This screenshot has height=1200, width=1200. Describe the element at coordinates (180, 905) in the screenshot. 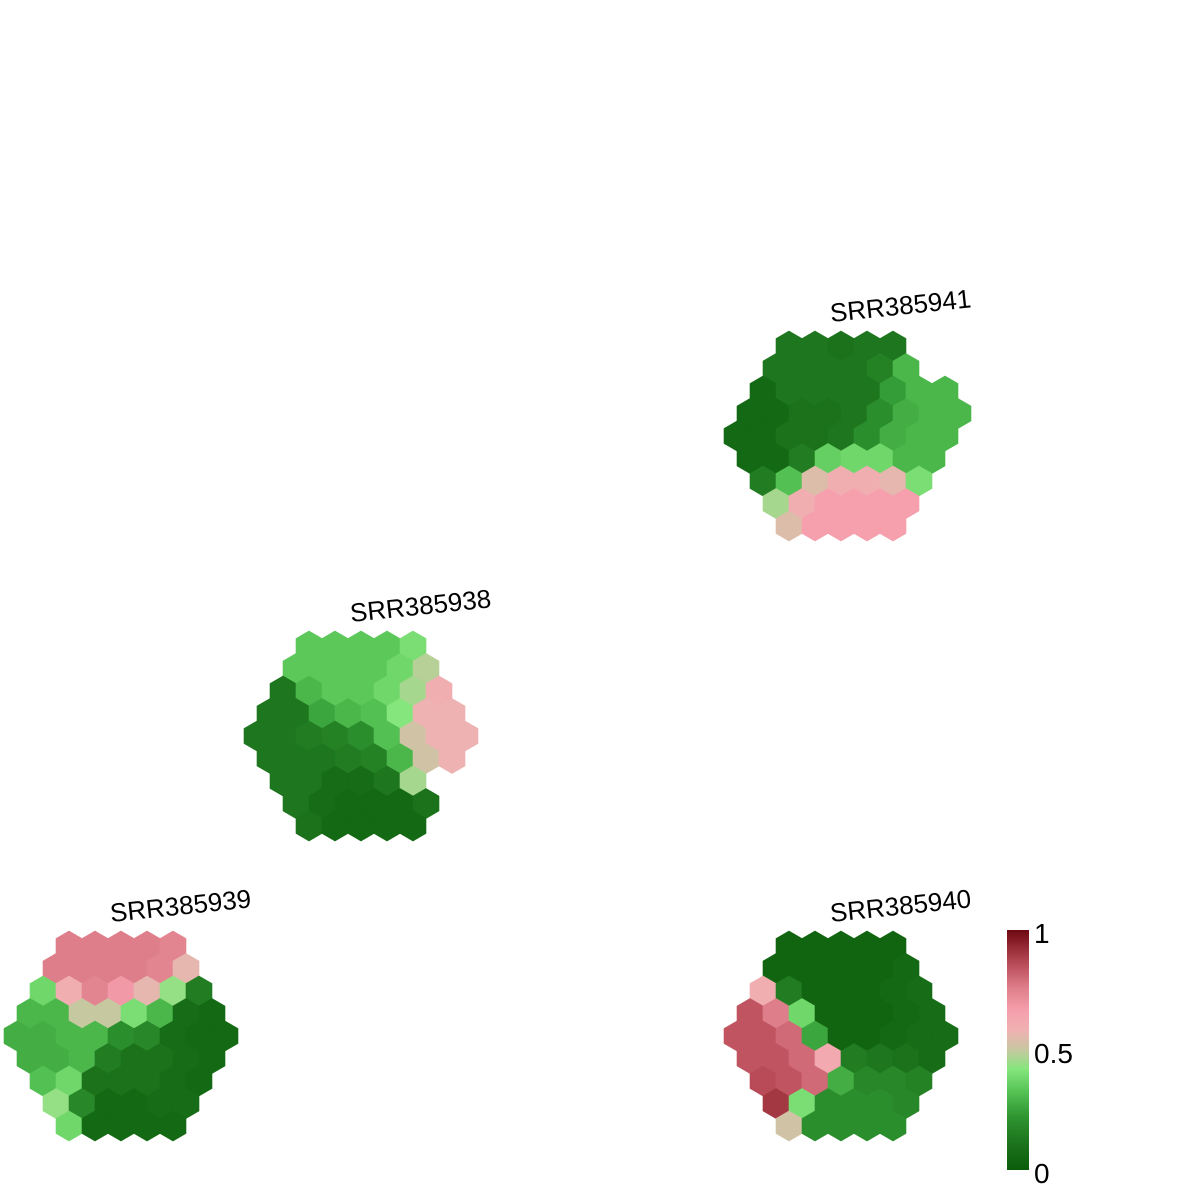

I see `panel-title: SRR385939` at that location.